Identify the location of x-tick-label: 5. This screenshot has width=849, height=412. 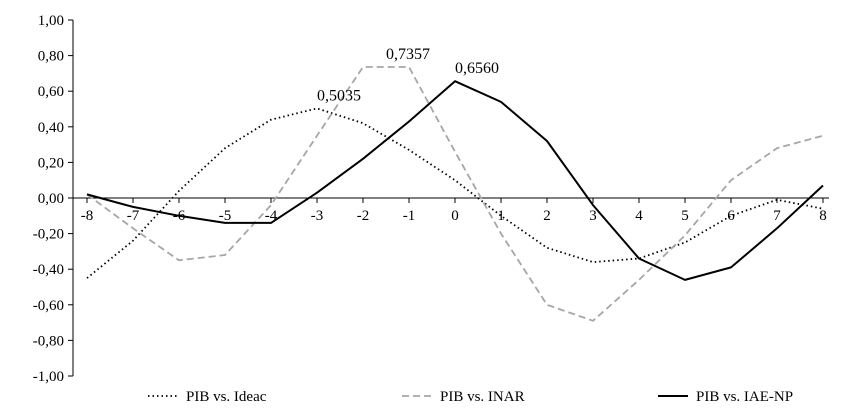
(685, 216).